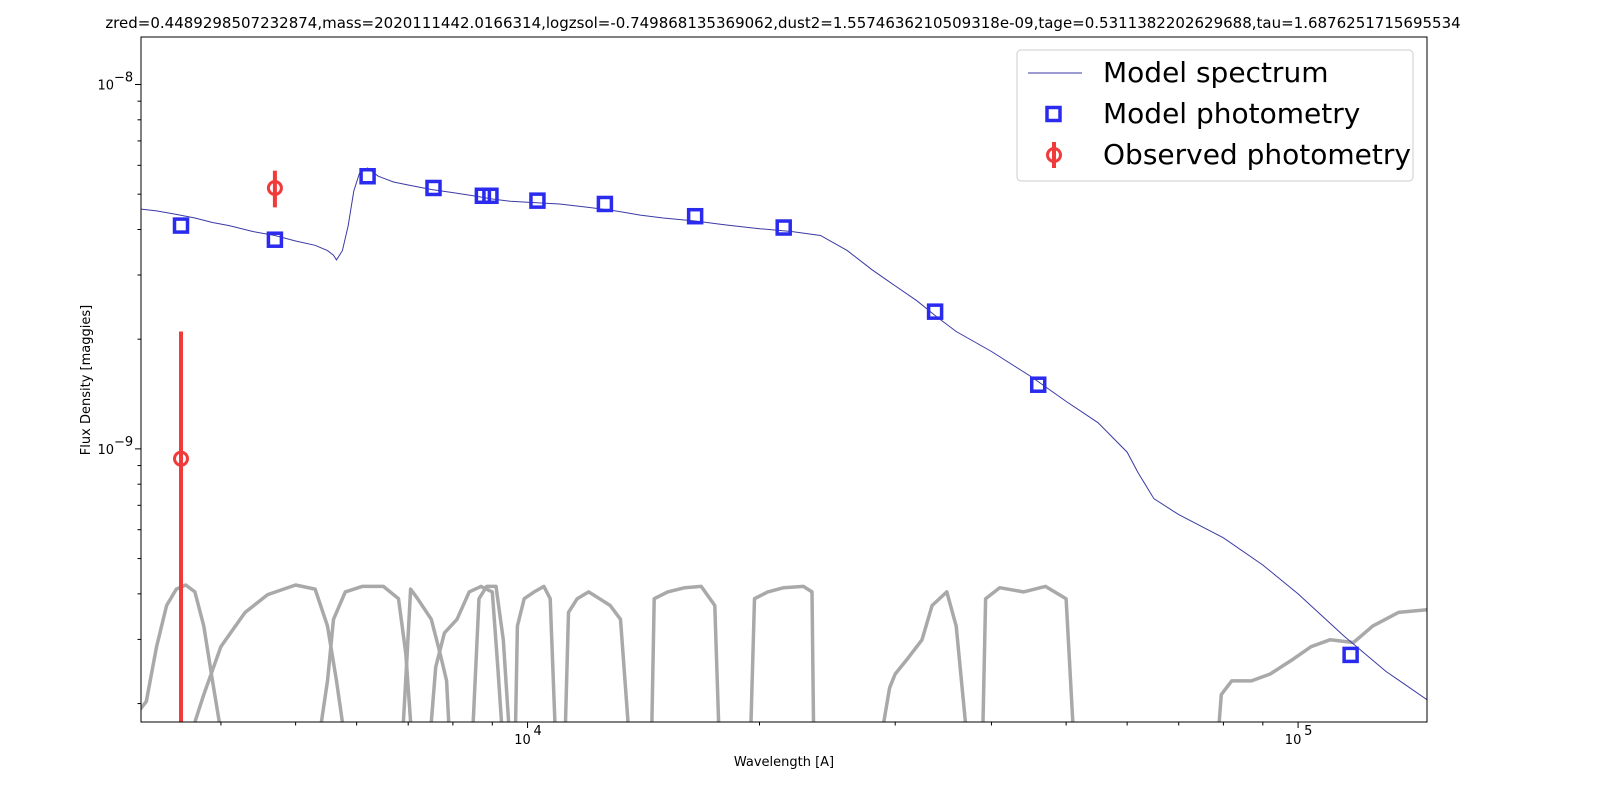 Image resolution: width=1600 pixels, height=800 pixels. Describe the element at coordinates (784, 762) in the screenshot. I see `x-axis-label: Wavelength [A]` at that location.